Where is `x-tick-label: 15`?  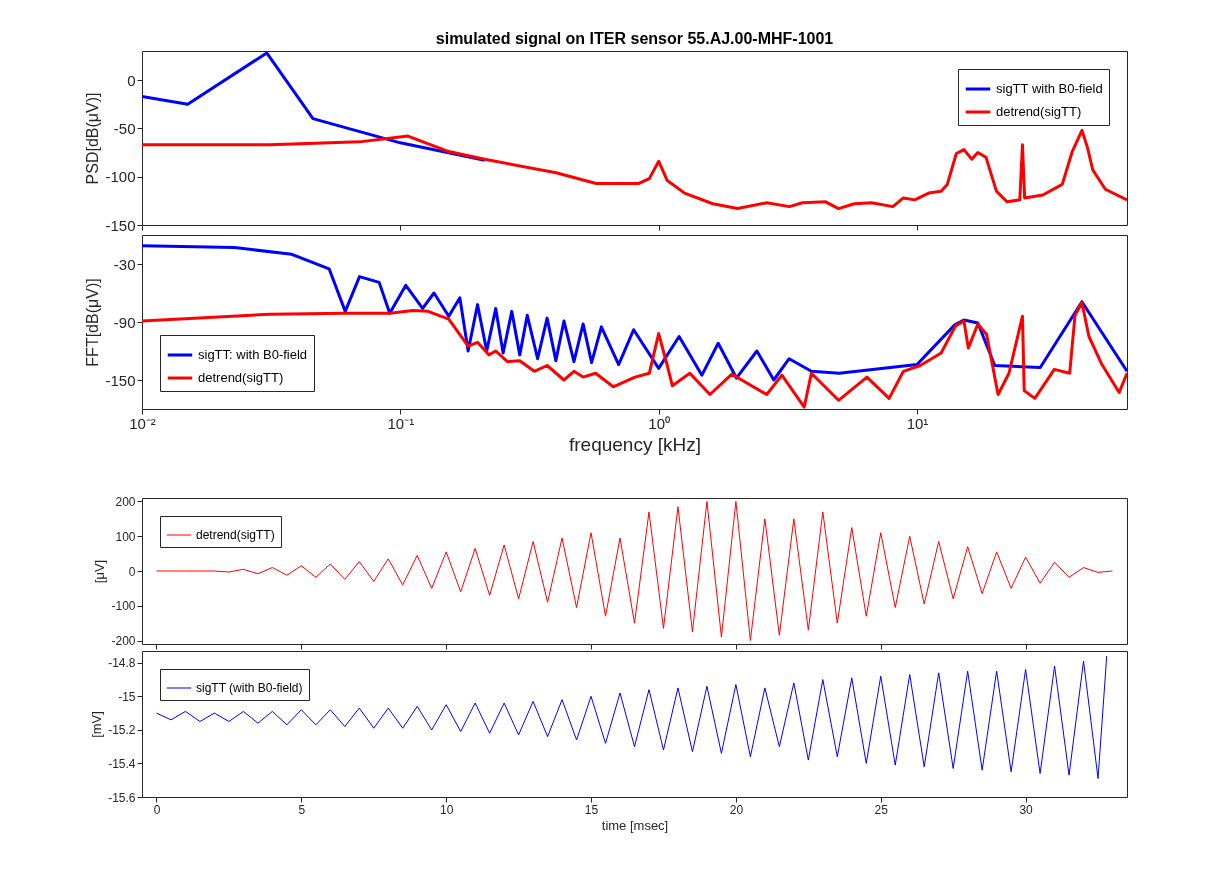 x-tick-label: 15 is located at coordinates (591, 809).